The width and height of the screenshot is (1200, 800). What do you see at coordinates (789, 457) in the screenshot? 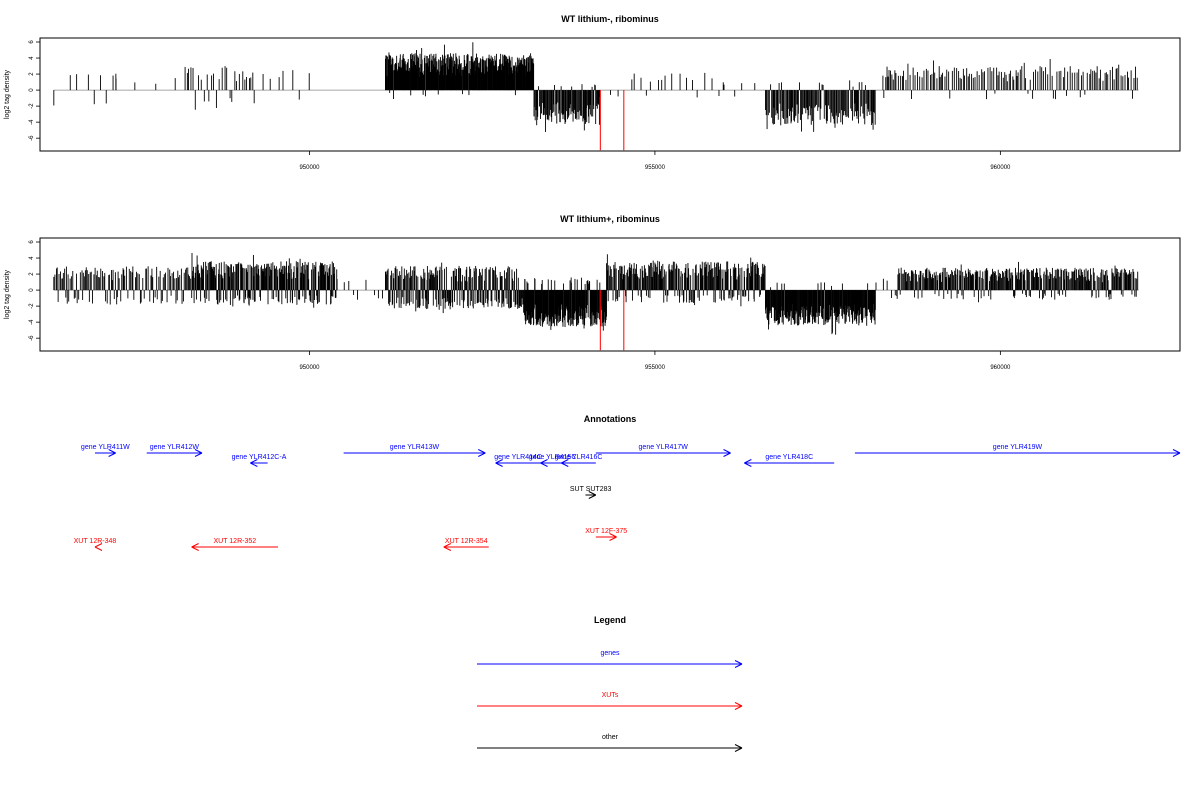
I see `annotation-label: gene YLR418C` at bounding box center [789, 457].